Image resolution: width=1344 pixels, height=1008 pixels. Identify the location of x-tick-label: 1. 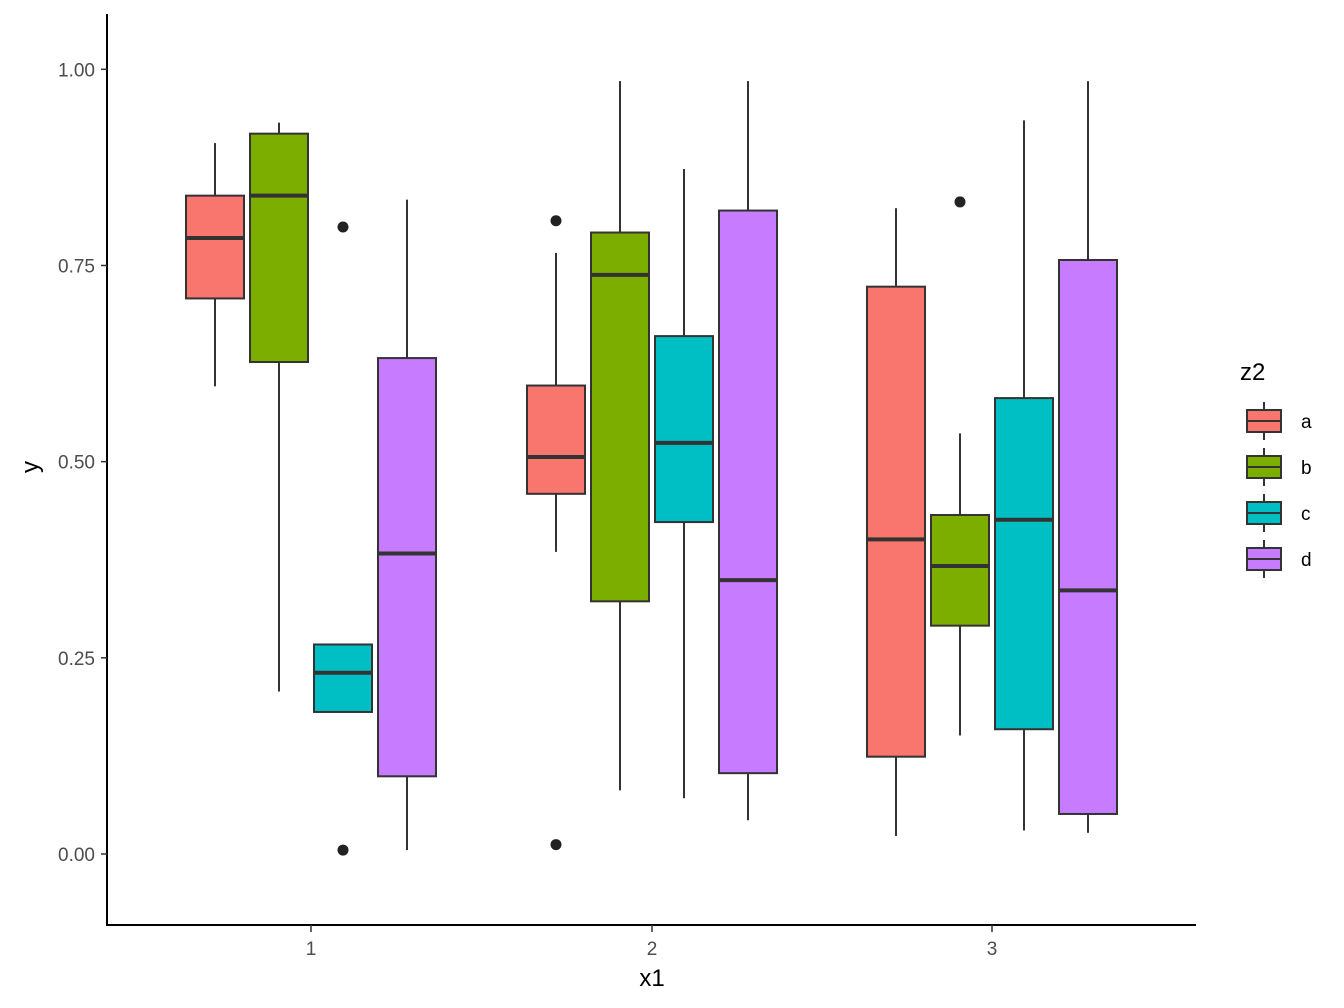
(311, 949).